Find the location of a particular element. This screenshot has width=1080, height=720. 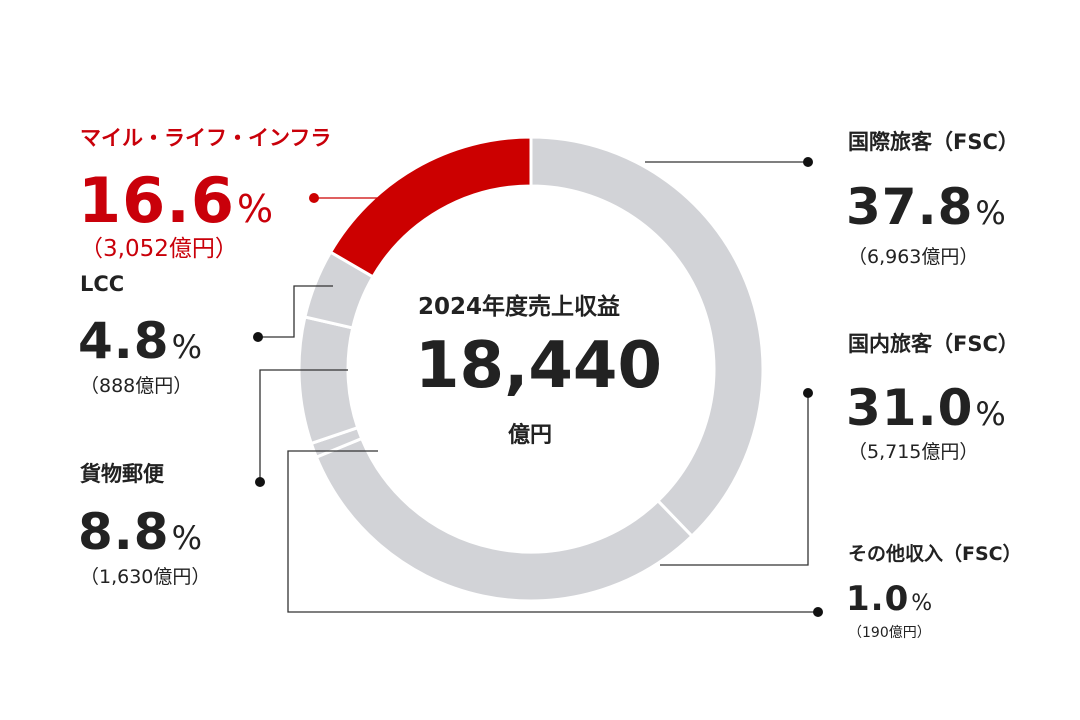

slice-amount-domestic: （5,715億円） is located at coordinates (913, 452).